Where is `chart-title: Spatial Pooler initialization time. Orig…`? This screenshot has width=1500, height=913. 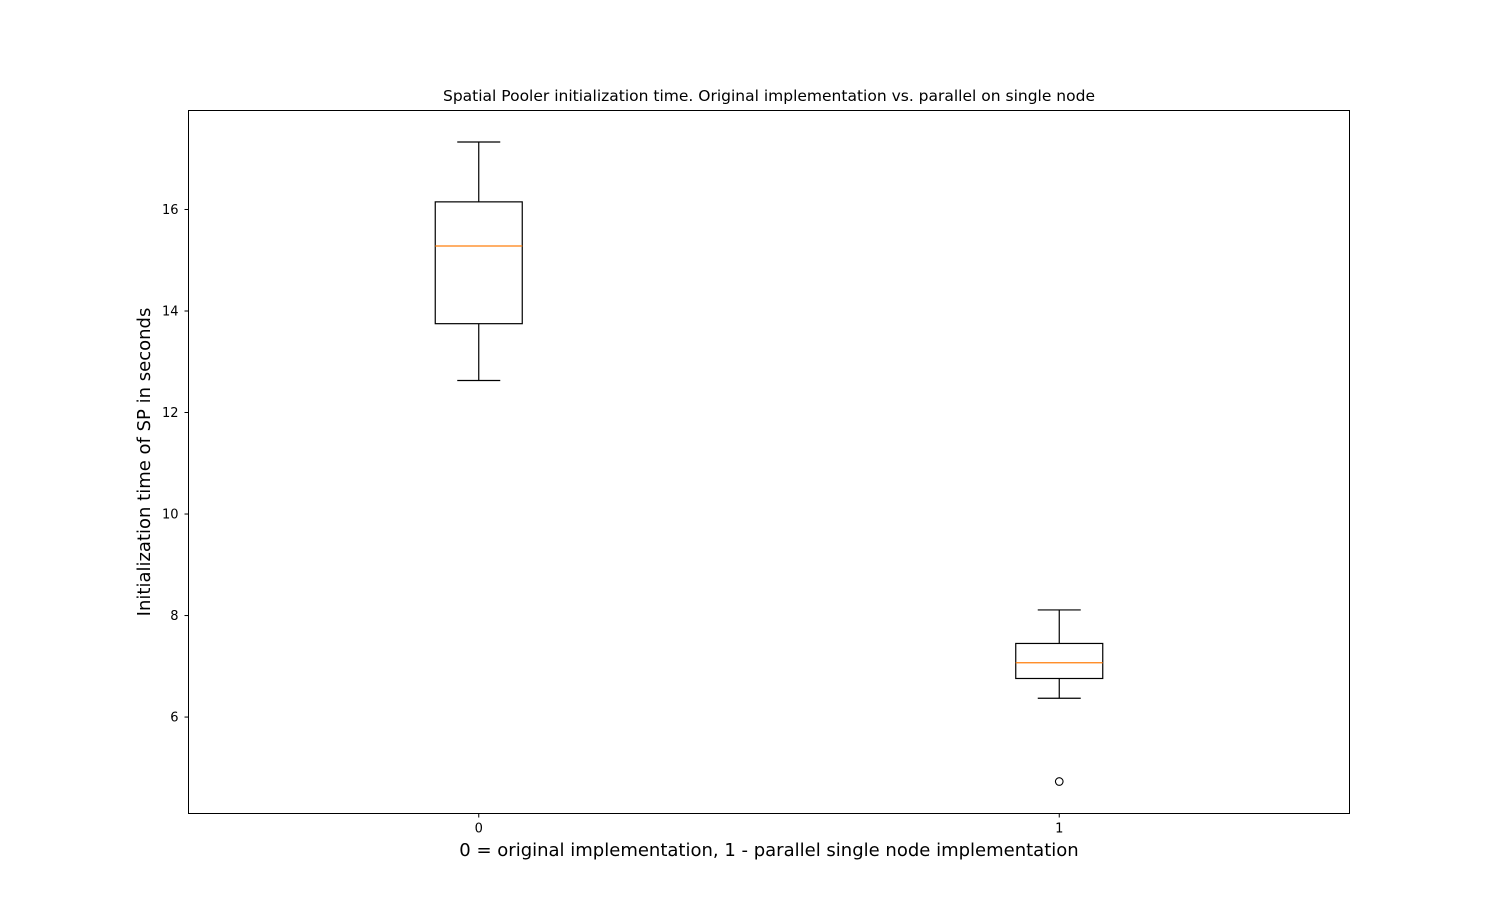 chart-title: Spatial Pooler initialization time. Orig… is located at coordinates (769, 96).